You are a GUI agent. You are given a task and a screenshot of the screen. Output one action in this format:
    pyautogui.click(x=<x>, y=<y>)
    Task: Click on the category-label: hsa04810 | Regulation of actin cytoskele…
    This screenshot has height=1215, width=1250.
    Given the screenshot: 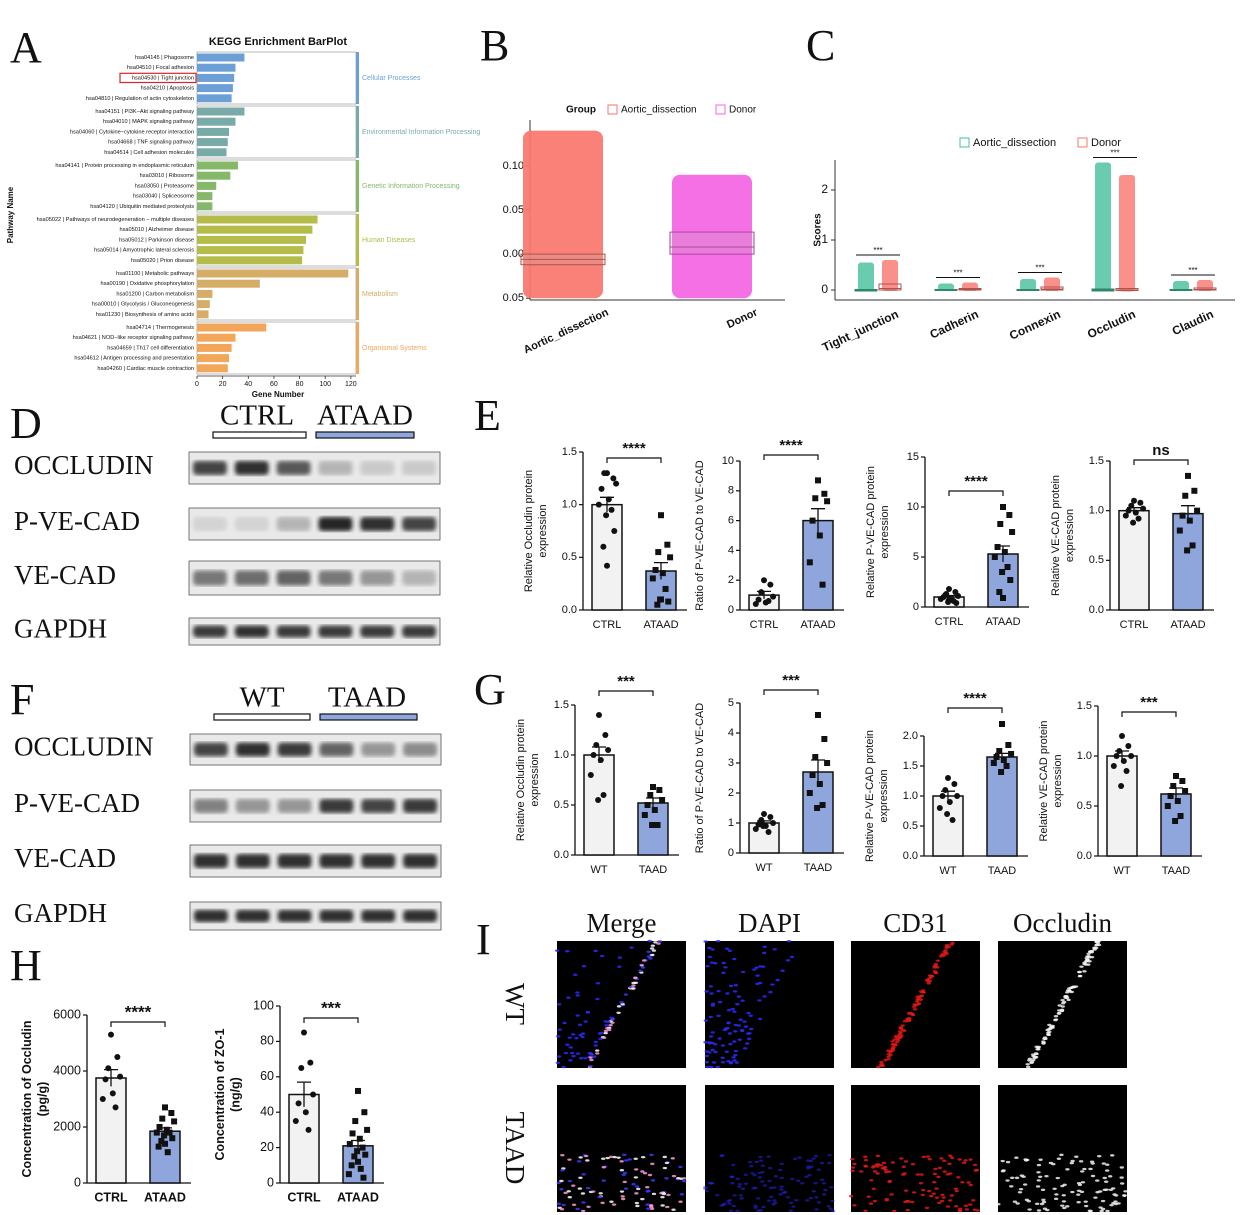 What is the action you would take?
    pyautogui.click(x=140, y=99)
    